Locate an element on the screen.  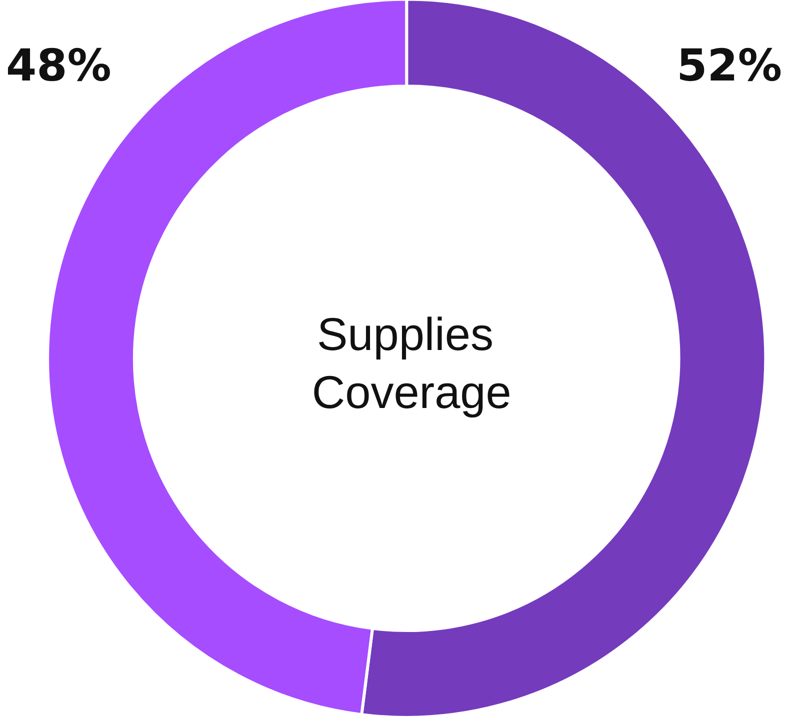
text: Supplies Coverage is located at coordinates (412, 363).